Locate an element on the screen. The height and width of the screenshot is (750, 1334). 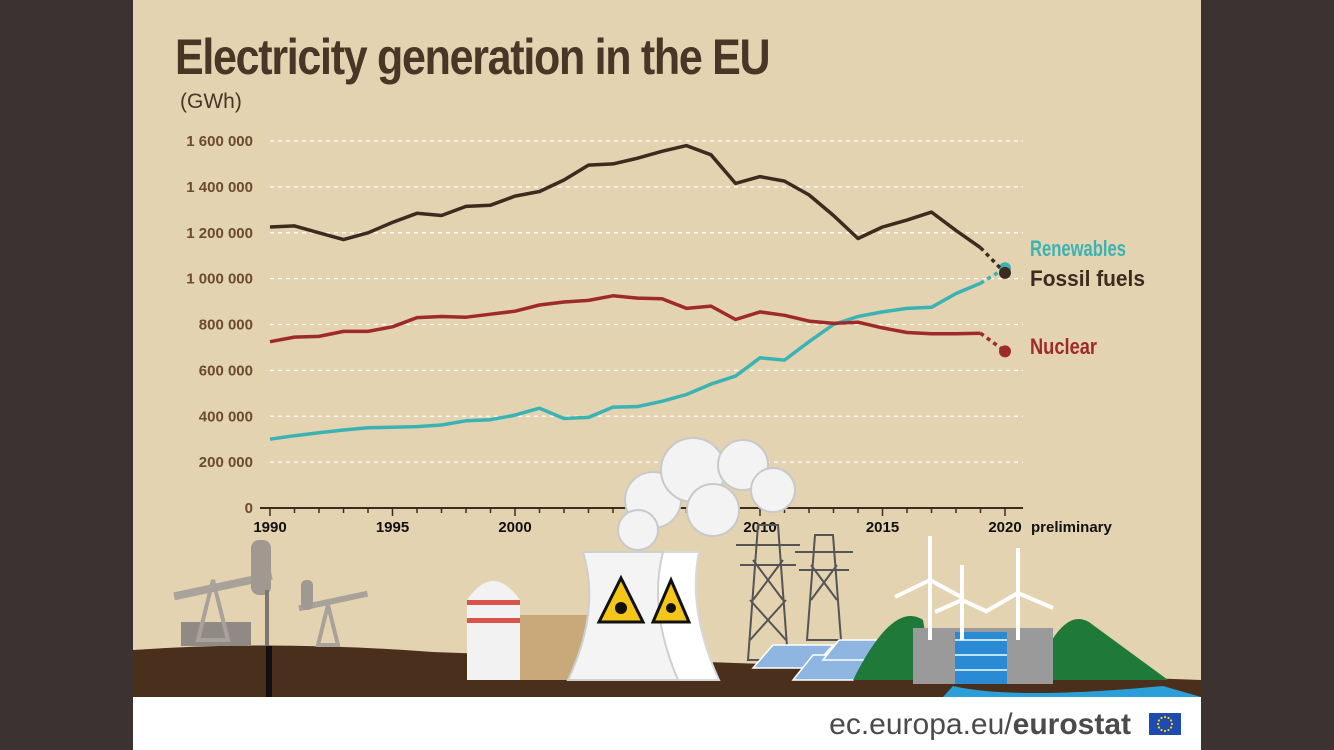
y-tick-label: 1 200 000 is located at coordinates (219, 233).